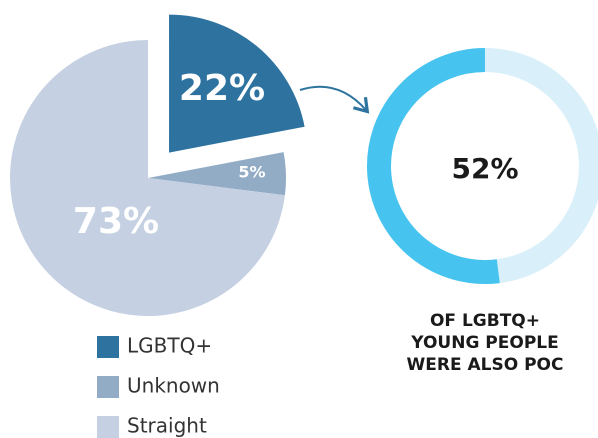 This screenshot has height=438, width=598. I want to click on legend-label: Straight, so click(167, 426).